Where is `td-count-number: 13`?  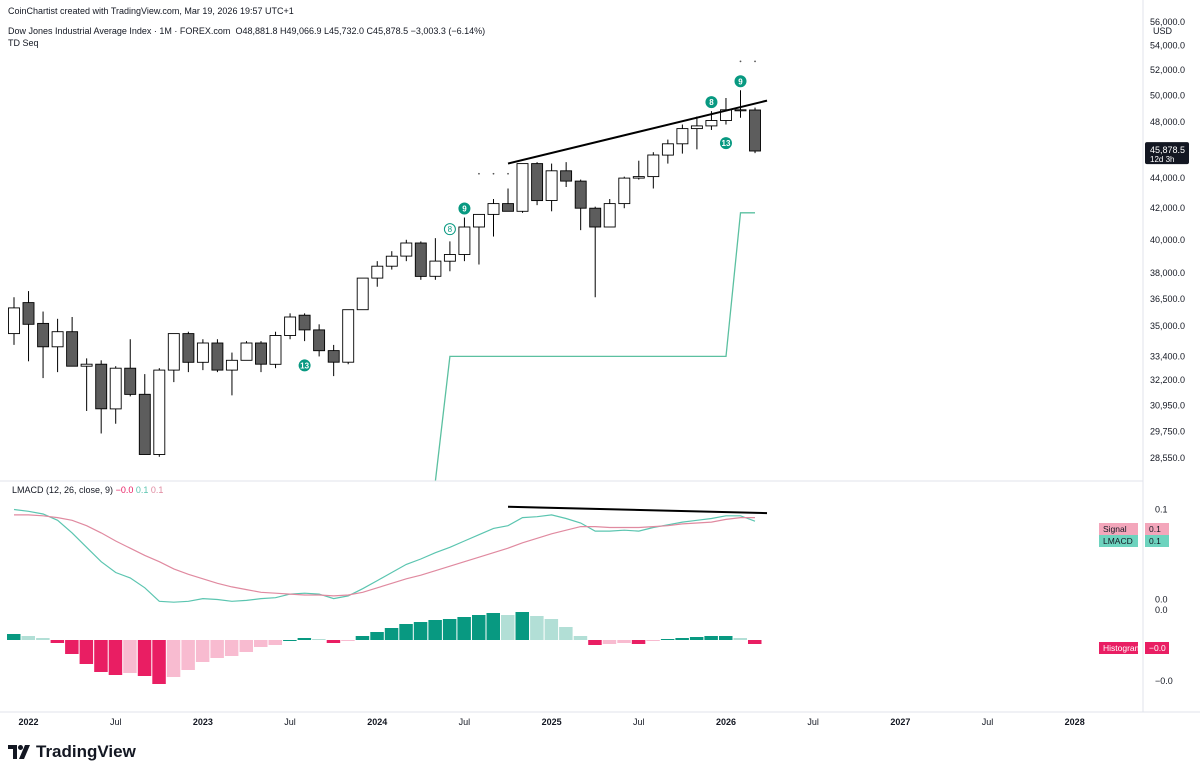 td-count-number: 13 is located at coordinates (304, 365).